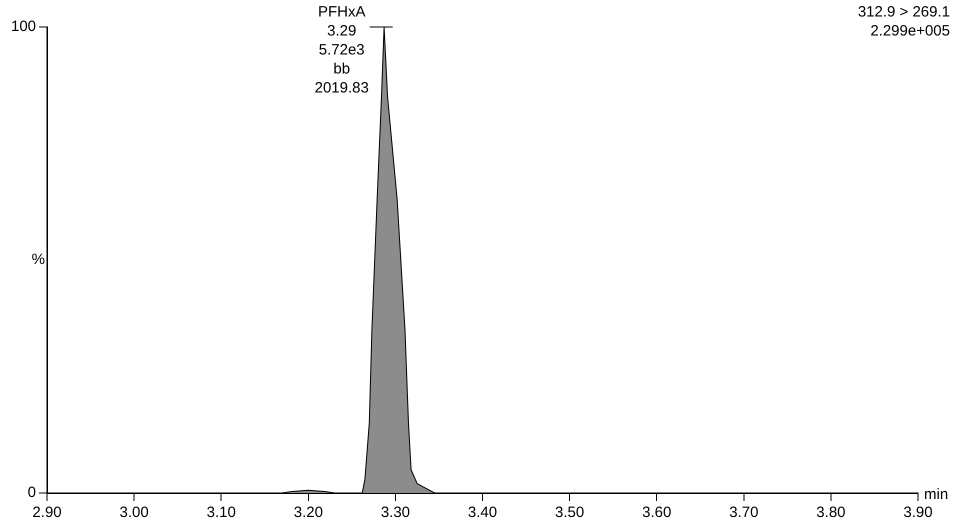 This screenshot has width=953, height=529. Describe the element at coordinates (569, 513) in the screenshot. I see `x-tick-label: 3.50` at that location.